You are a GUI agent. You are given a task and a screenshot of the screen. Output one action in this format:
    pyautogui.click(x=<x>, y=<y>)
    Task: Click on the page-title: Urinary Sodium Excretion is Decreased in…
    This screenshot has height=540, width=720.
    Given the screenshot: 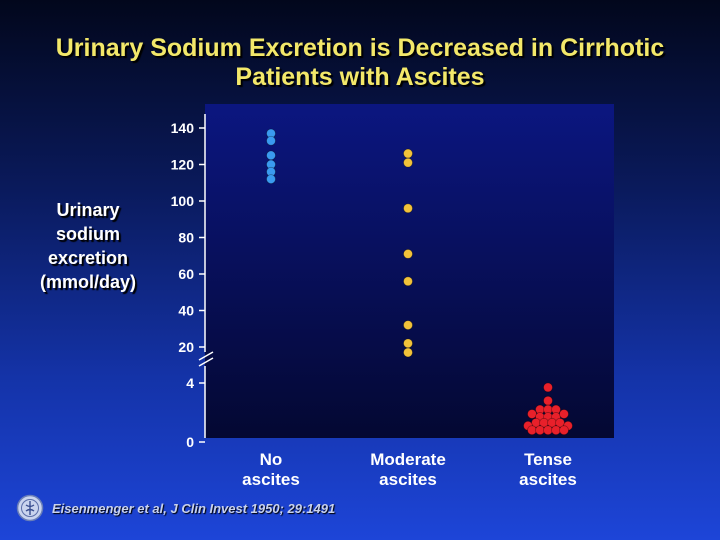 What is the action you would take?
    pyautogui.click(x=360, y=63)
    